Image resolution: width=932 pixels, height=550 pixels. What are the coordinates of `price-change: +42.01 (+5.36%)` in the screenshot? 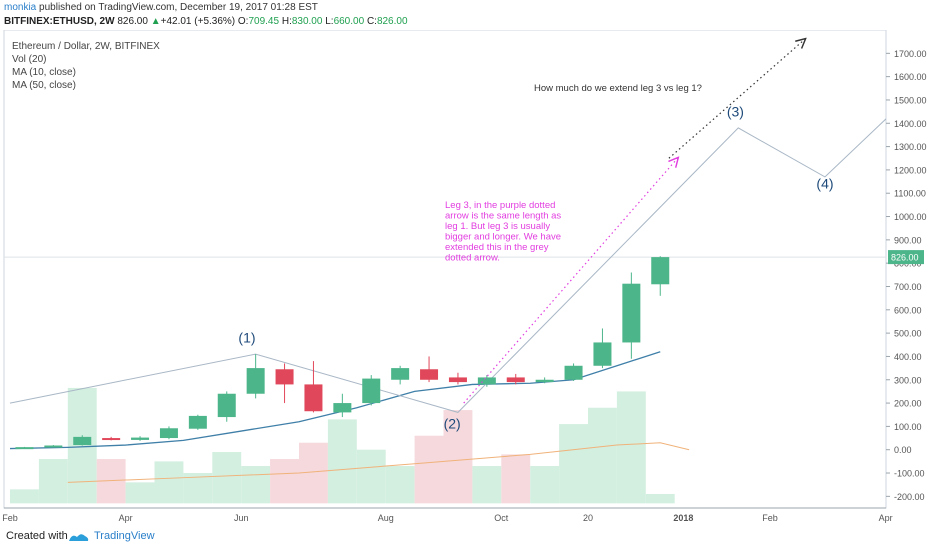 It's located at (198, 21).